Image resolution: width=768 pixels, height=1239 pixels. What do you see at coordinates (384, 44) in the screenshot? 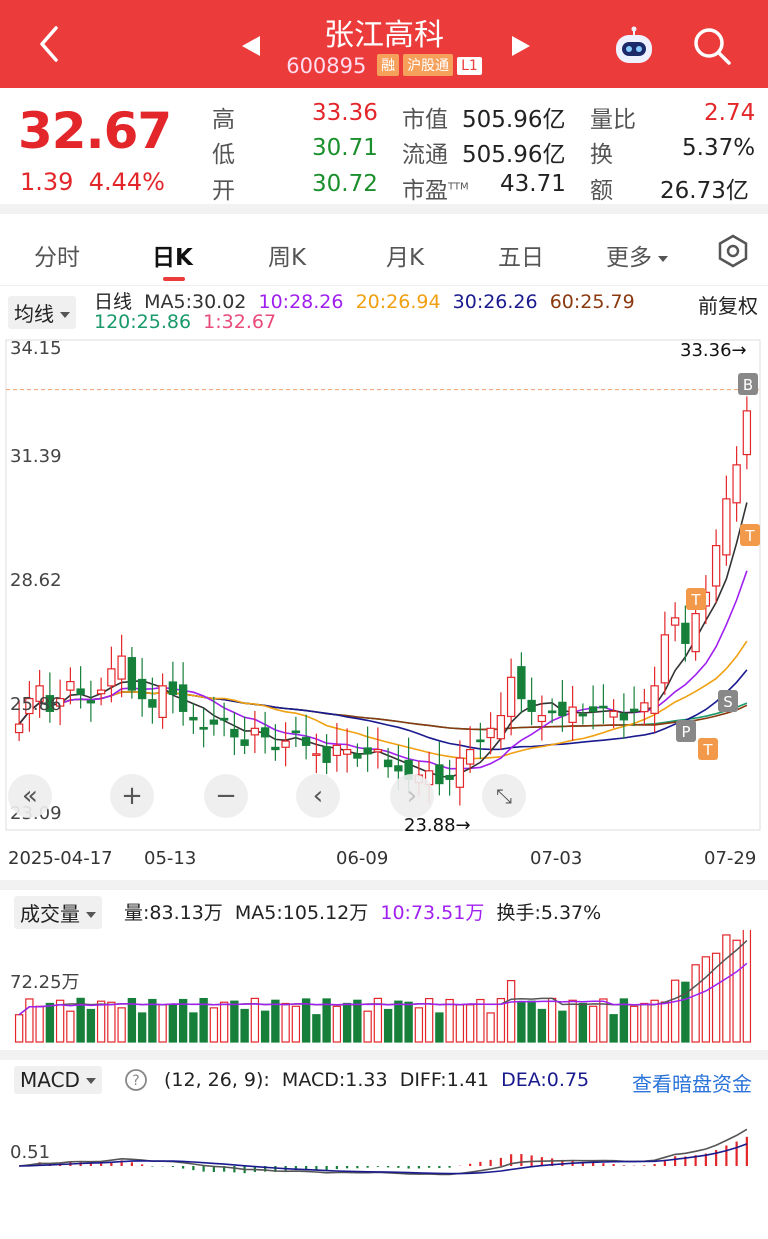
I see `app-header: 张江高科 600895 融沪股通 L1` at bounding box center [384, 44].